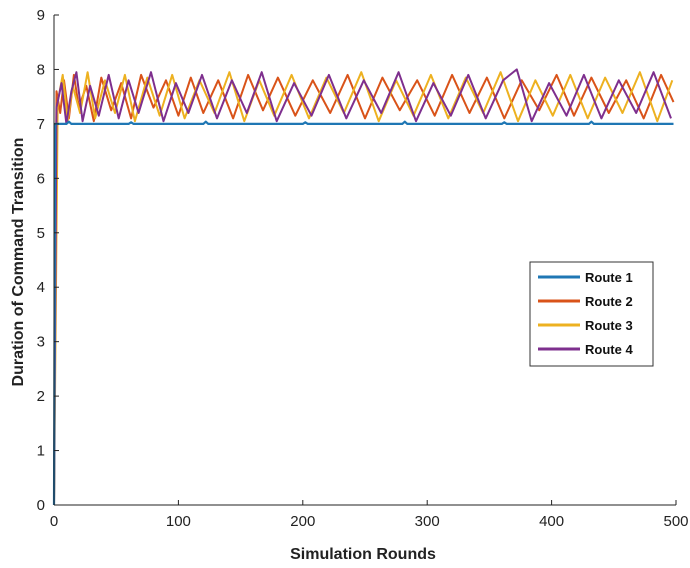  What do you see at coordinates (41, 178) in the screenshot?
I see `y-tick-label: 6` at bounding box center [41, 178].